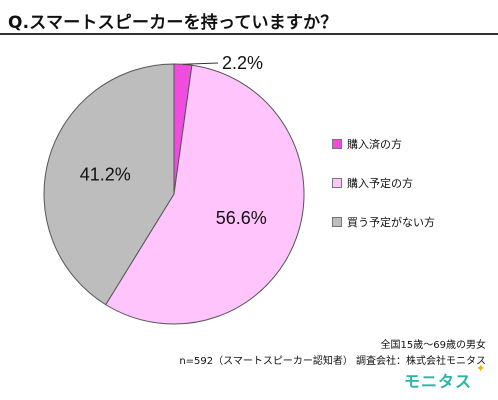  Describe the element at coordinates (383, 195) in the screenshot. I see `legend: 購入済の方 購入予定の方 買う予定がない方` at that location.